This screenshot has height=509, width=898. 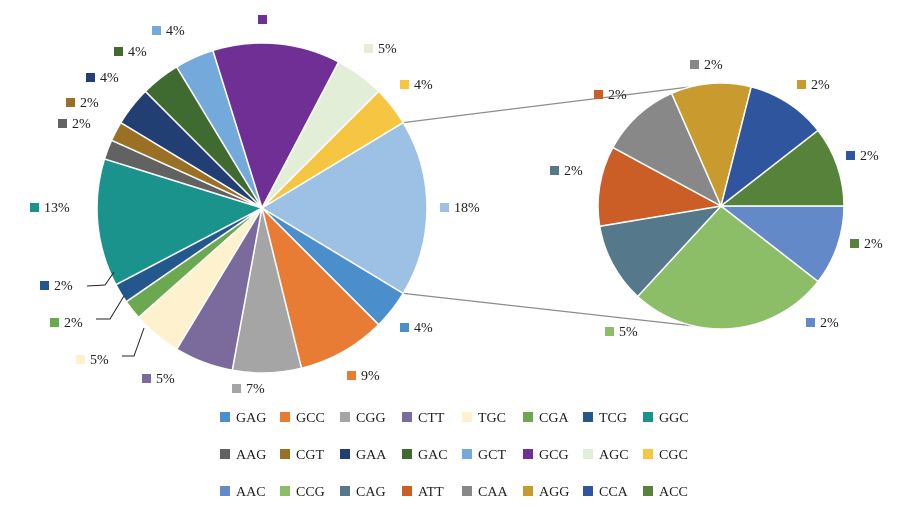 What do you see at coordinates (81, 124) in the screenshot?
I see `label-aag-text: 2%` at bounding box center [81, 124].